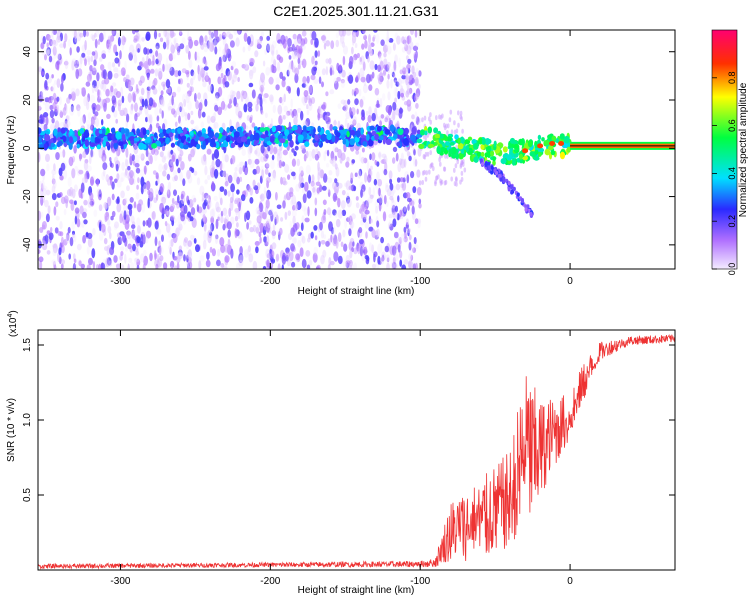  I want to click on colorbar-label: Normalized spectral amplitude, so click(743, 149).